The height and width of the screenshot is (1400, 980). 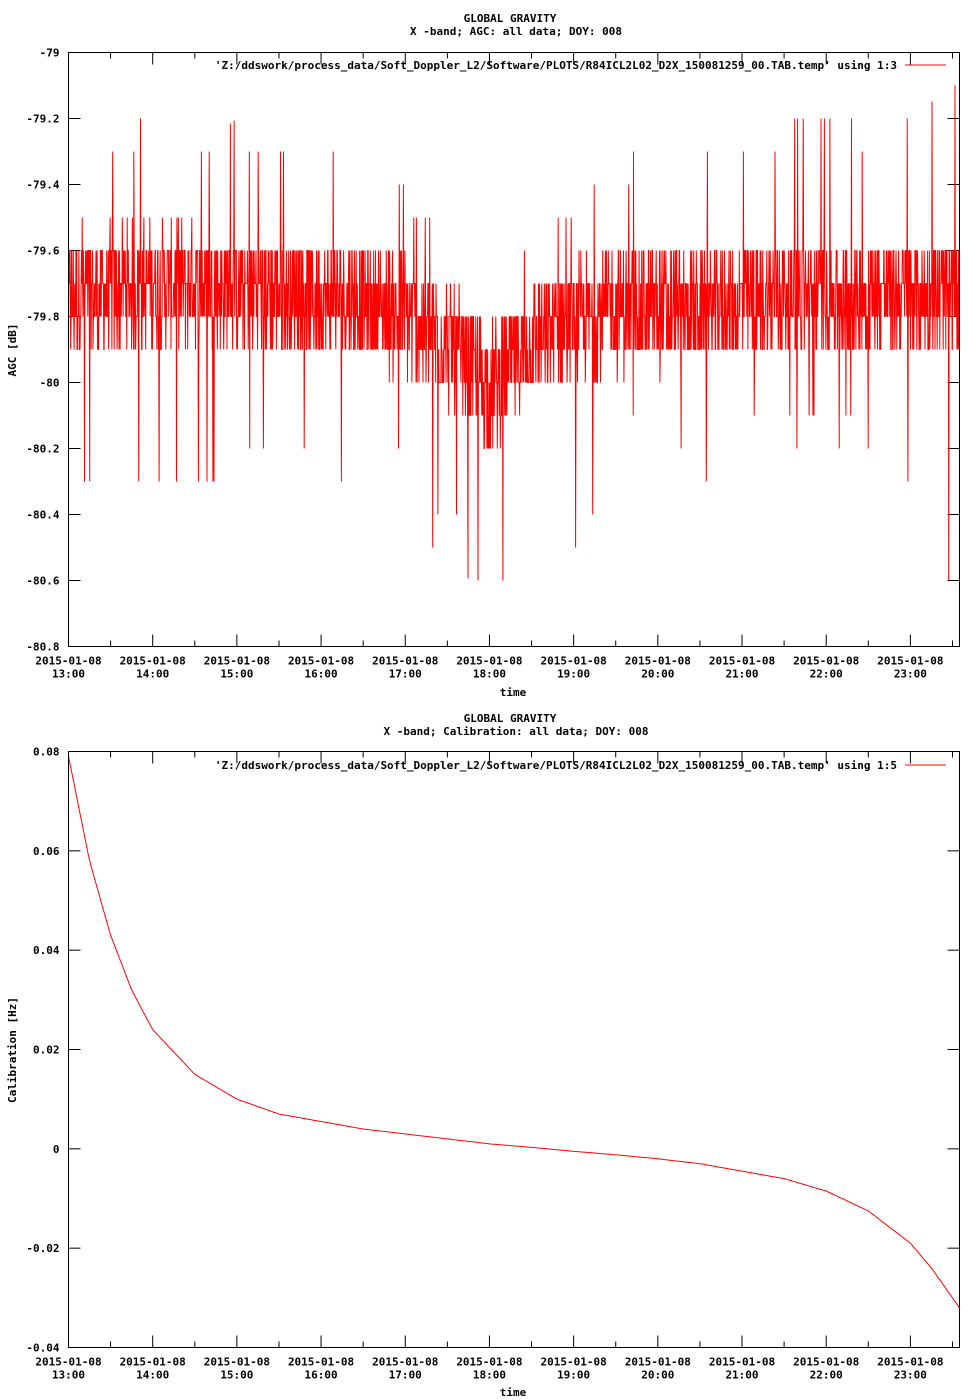 I want to click on agc-chart-x-tick-time: 18:00, so click(x=489, y=674).